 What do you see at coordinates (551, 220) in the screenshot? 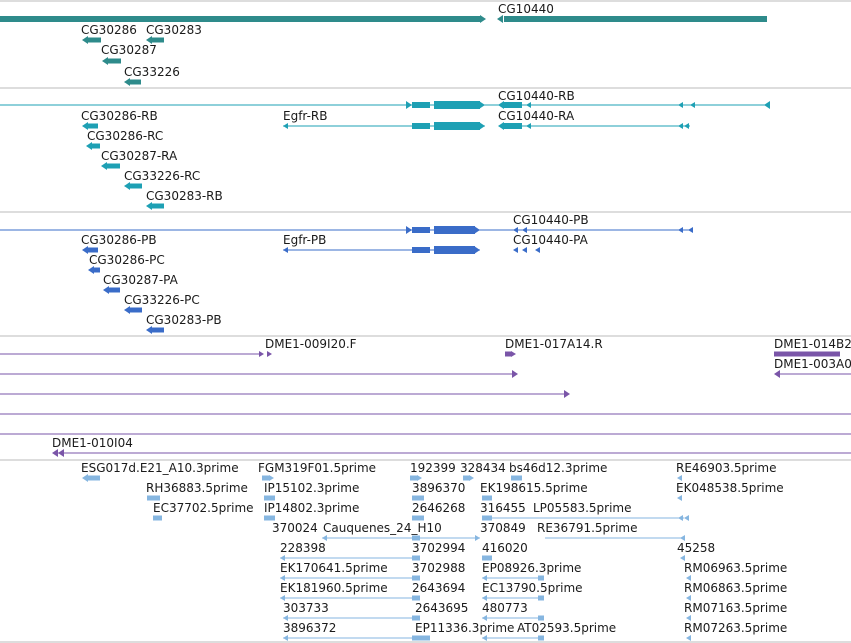
I see `feature-label: CG10440-PB` at bounding box center [551, 220].